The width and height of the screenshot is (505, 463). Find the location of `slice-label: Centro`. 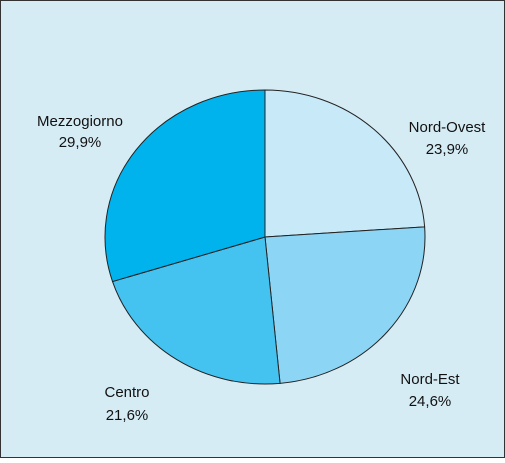

slice-label: Centro is located at coordinates (126, 392).